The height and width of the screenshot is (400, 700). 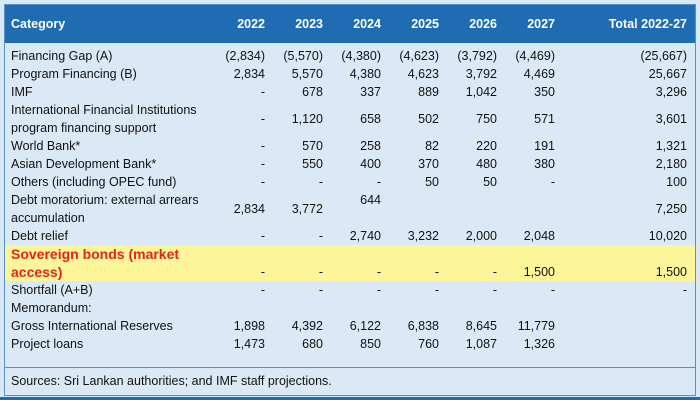 I want to click on cell-value: 480, so click(x=486, y=164).